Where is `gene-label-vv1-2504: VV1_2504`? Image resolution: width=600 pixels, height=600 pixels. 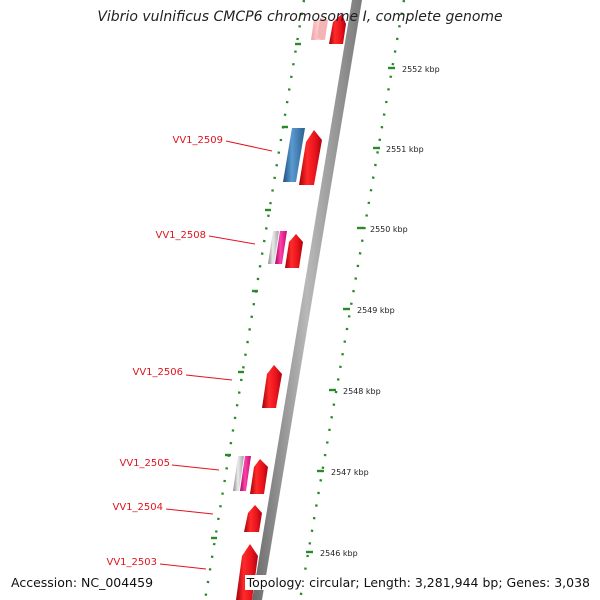
gene-label-vv1-2504: VV1_2504 is located at coordinates (138, 507).